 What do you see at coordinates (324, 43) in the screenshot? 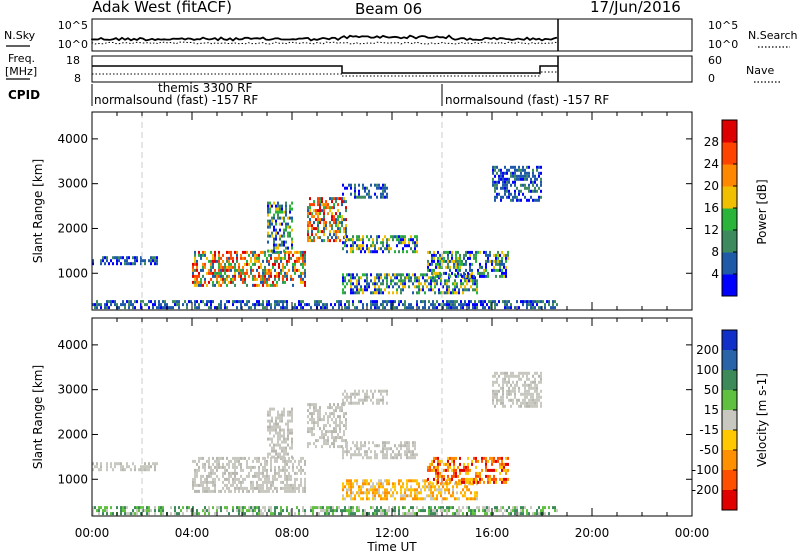
I see `noise-search-trace` at bounding box center [324, 43].